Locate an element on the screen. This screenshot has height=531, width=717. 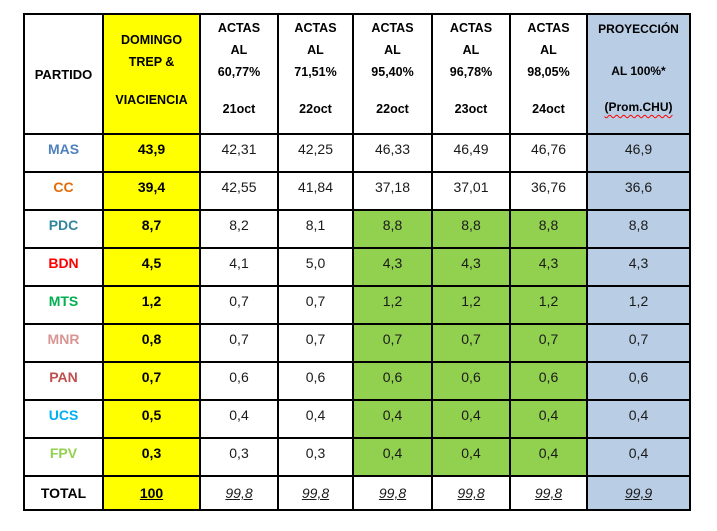
proyeccion-value-cell: 1,2 is located at coordinates (638, 305).